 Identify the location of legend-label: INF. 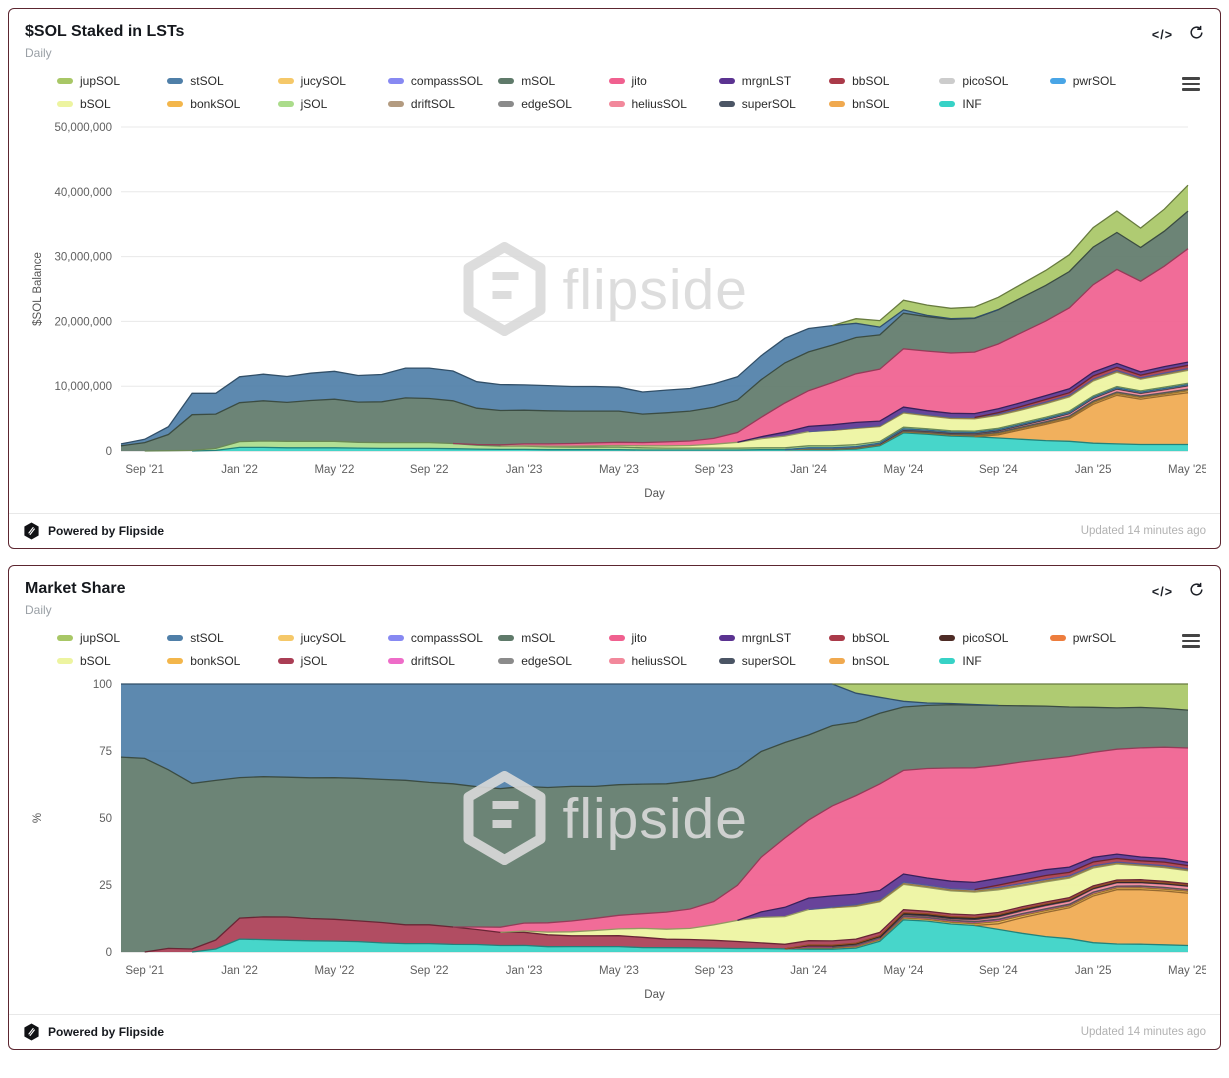
(972, 104).